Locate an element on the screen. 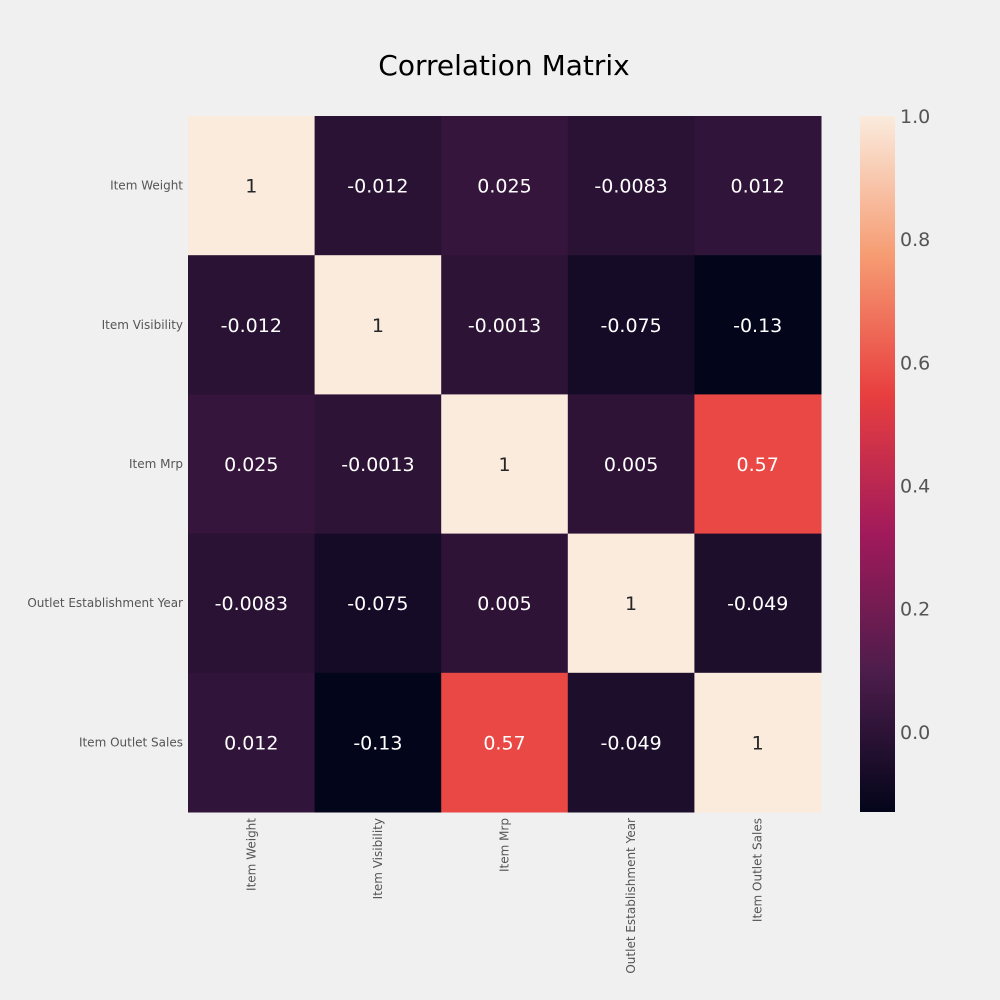 The width and height of the screenshot is (1000, 1000). row-label: Item Weight is located at coordinates (146, 186).